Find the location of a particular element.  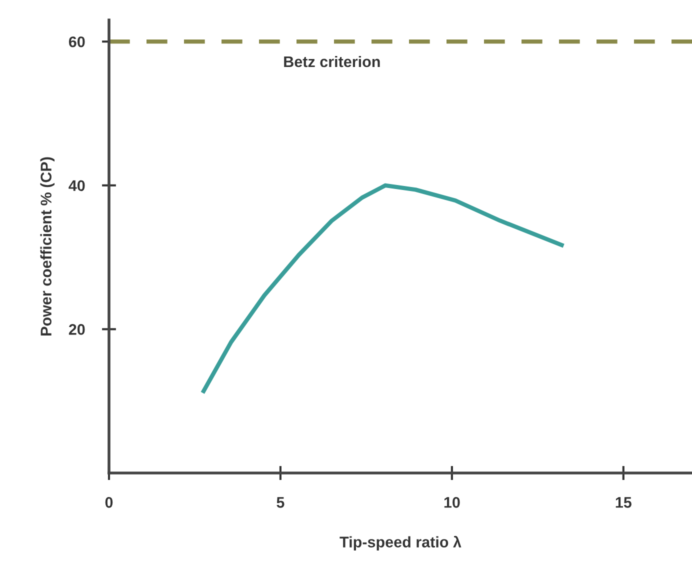

y-tick-label: 40 is located at coordinates (76, 186).